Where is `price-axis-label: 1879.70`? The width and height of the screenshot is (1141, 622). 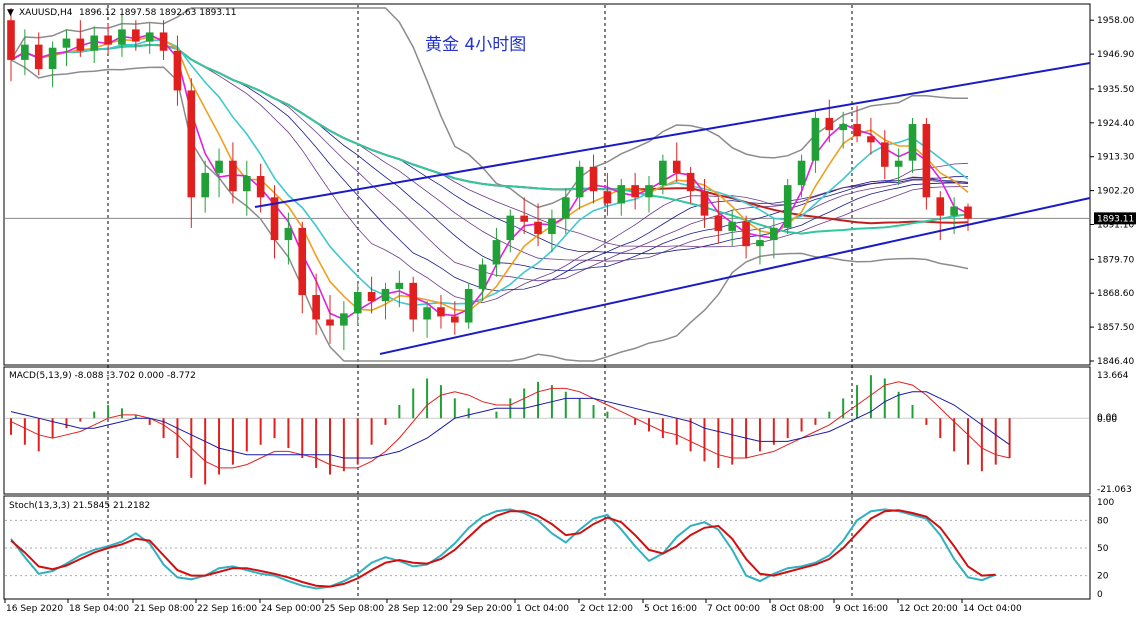
price-axis-label: 1879.70 is located at coordinates (1115, 260).